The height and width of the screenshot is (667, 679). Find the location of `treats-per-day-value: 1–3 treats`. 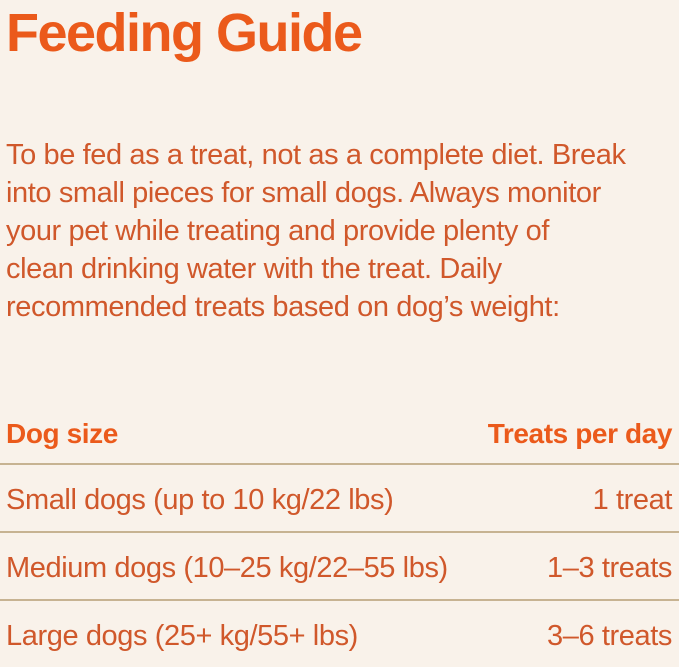

treats-per-day-value: 1–3 treats is located at coordinates (609, 568).